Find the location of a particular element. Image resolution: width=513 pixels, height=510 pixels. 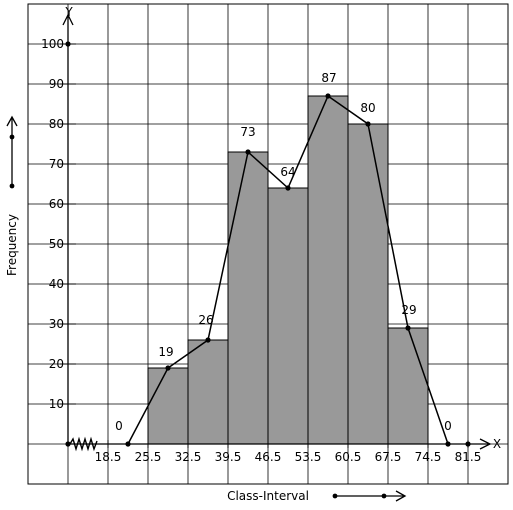

y-tick-label: 10 is located at coordinates (56, 404).